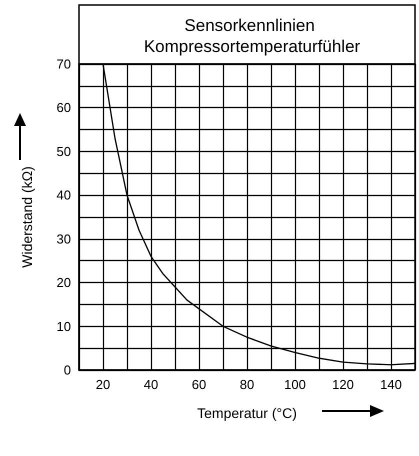  Describe the element at coordinates (63, 64) in the screenshot. I see `y-tick-label: 70` at that location.